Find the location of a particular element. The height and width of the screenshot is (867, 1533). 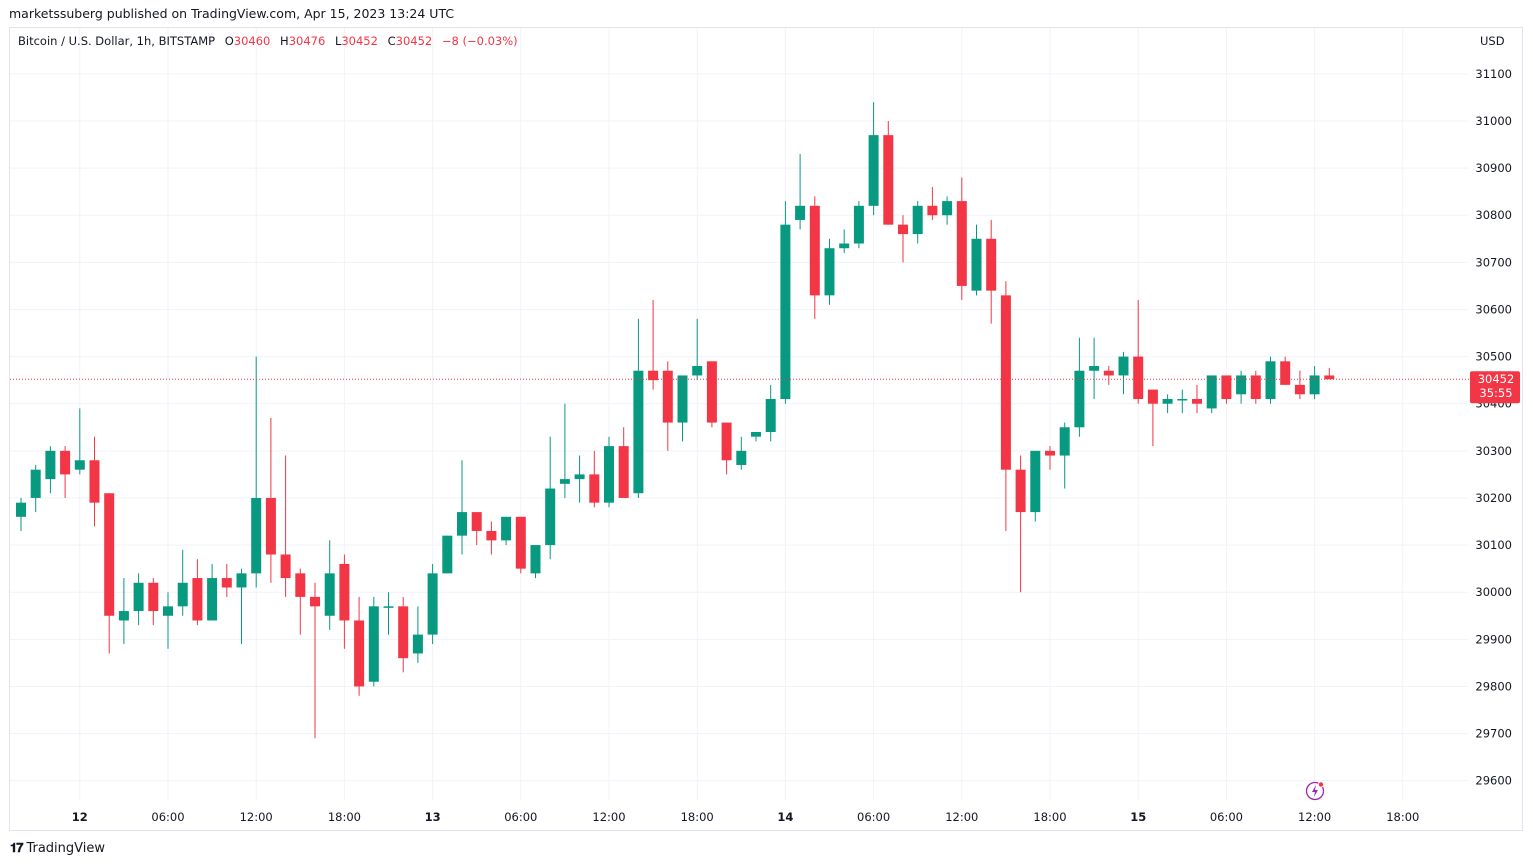

time-tick-label: 15 is located at coordinates (1138, 817).